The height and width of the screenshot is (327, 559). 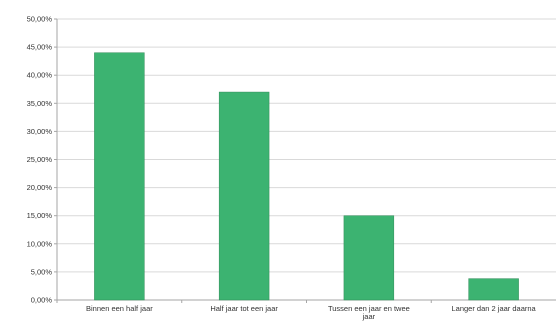 What do you see at coordinates (119, 308) in the screenshot?
I see `x-tick-label: Binnen een half jaar` at bounding box center [119, 308].